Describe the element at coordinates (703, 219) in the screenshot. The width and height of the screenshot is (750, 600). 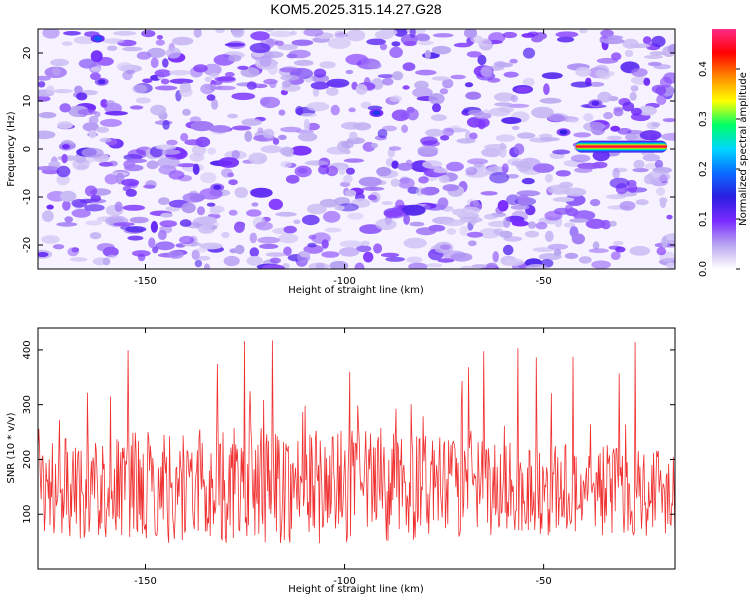
I see `colorbar-tick-label: 0.1` at that location.